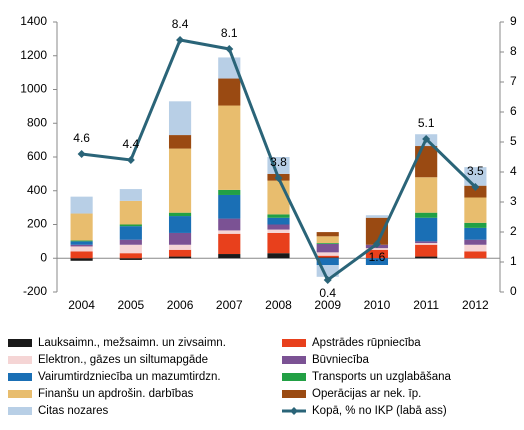  What do you see at coordinates (475, 305) in the screenshot?
I see `x-tick-label: 2012` at bounding box center [475, 305].